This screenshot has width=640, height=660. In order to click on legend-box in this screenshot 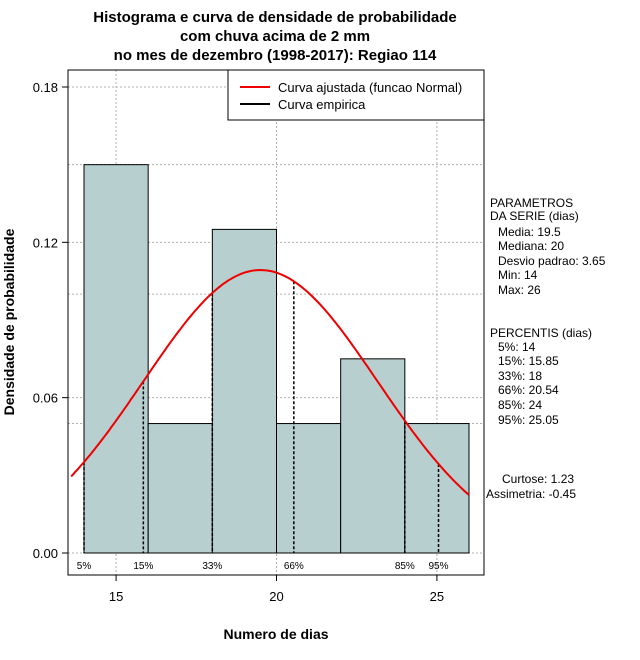, I will do `click(356, 95)`.